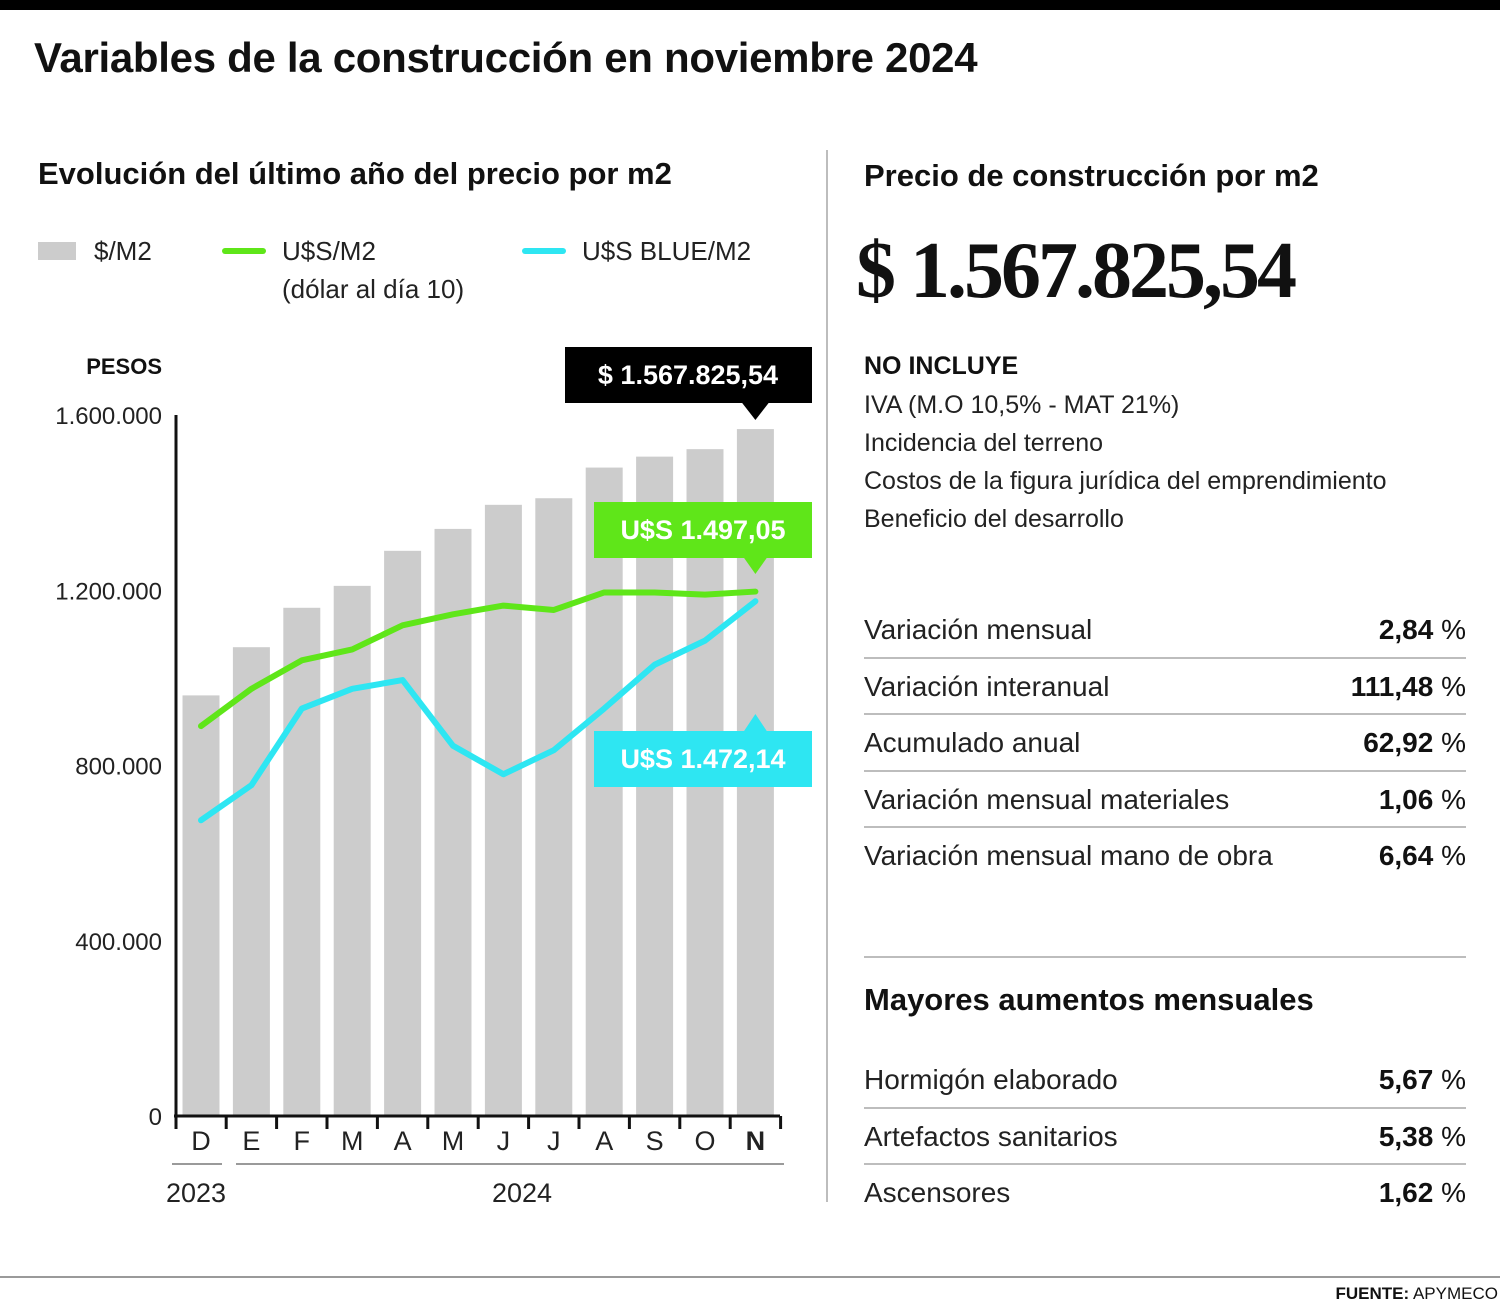  What do you see at coordinates (991, 1079) in the screenshot?
I see `mayores-label: Hormigón elaborado` at bounding box center [991, 1079].